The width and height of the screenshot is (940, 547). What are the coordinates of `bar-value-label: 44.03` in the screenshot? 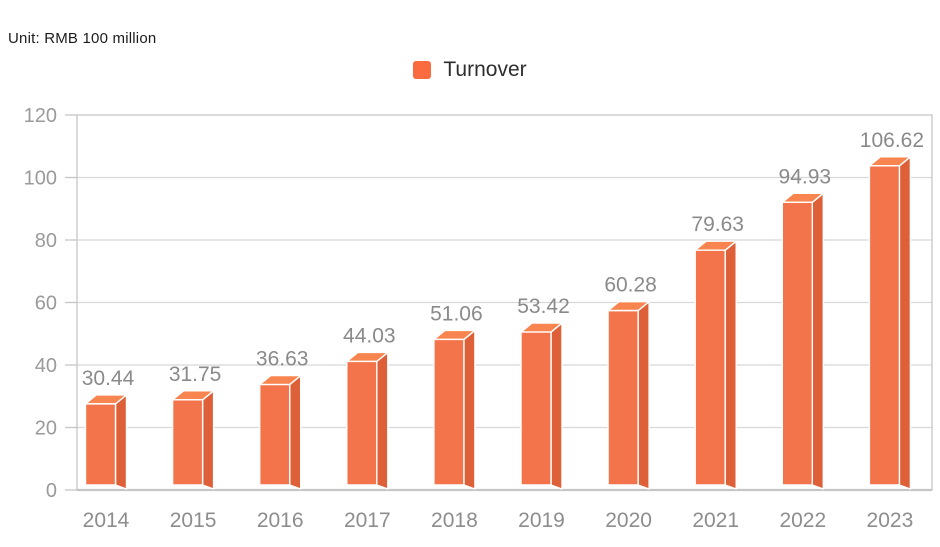 It's located at (369, 335).